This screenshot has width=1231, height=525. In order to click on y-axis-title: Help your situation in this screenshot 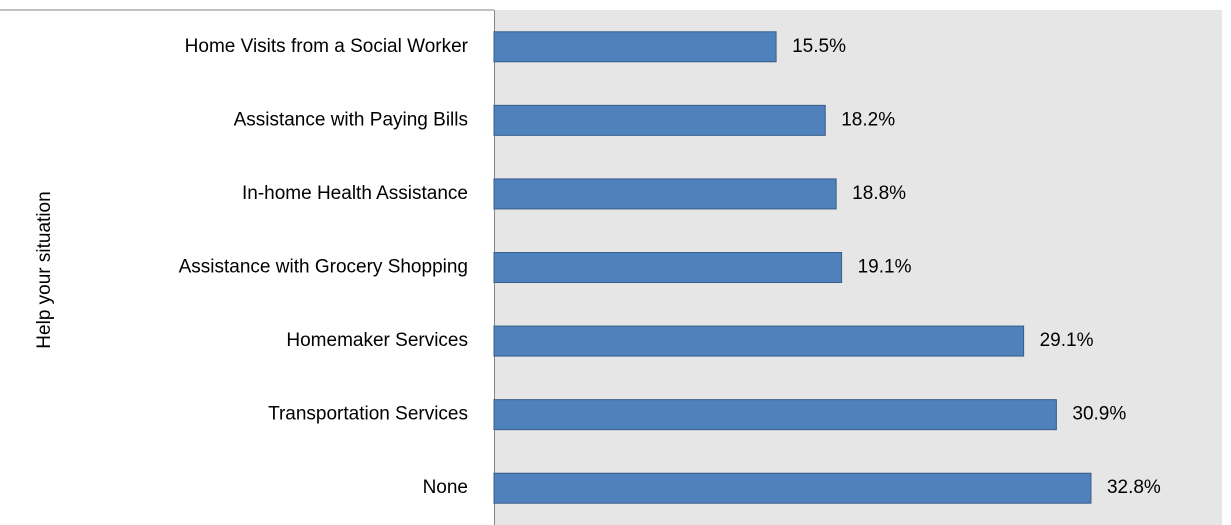, I will do `click(44, 269)`.